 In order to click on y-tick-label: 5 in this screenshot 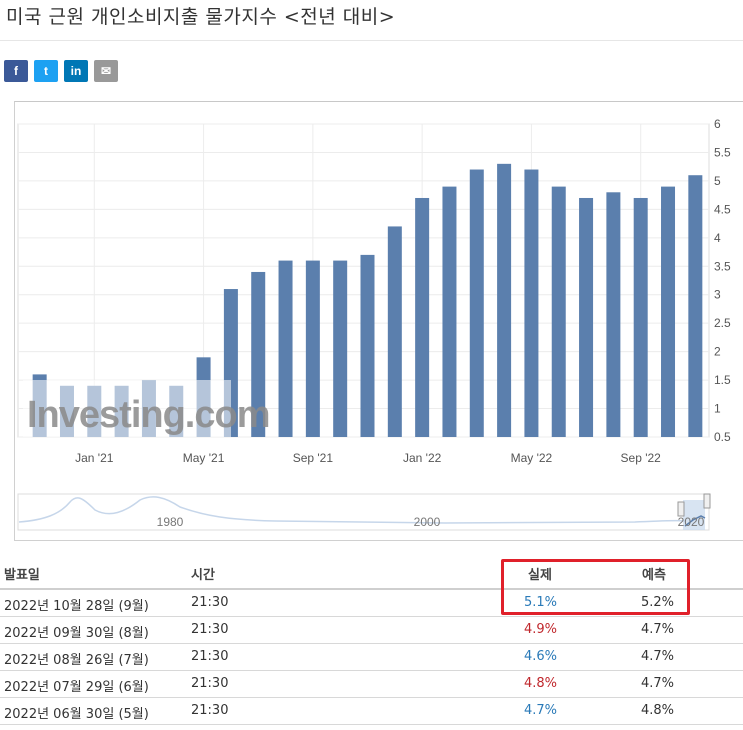, I will do `click(717, 181)`.